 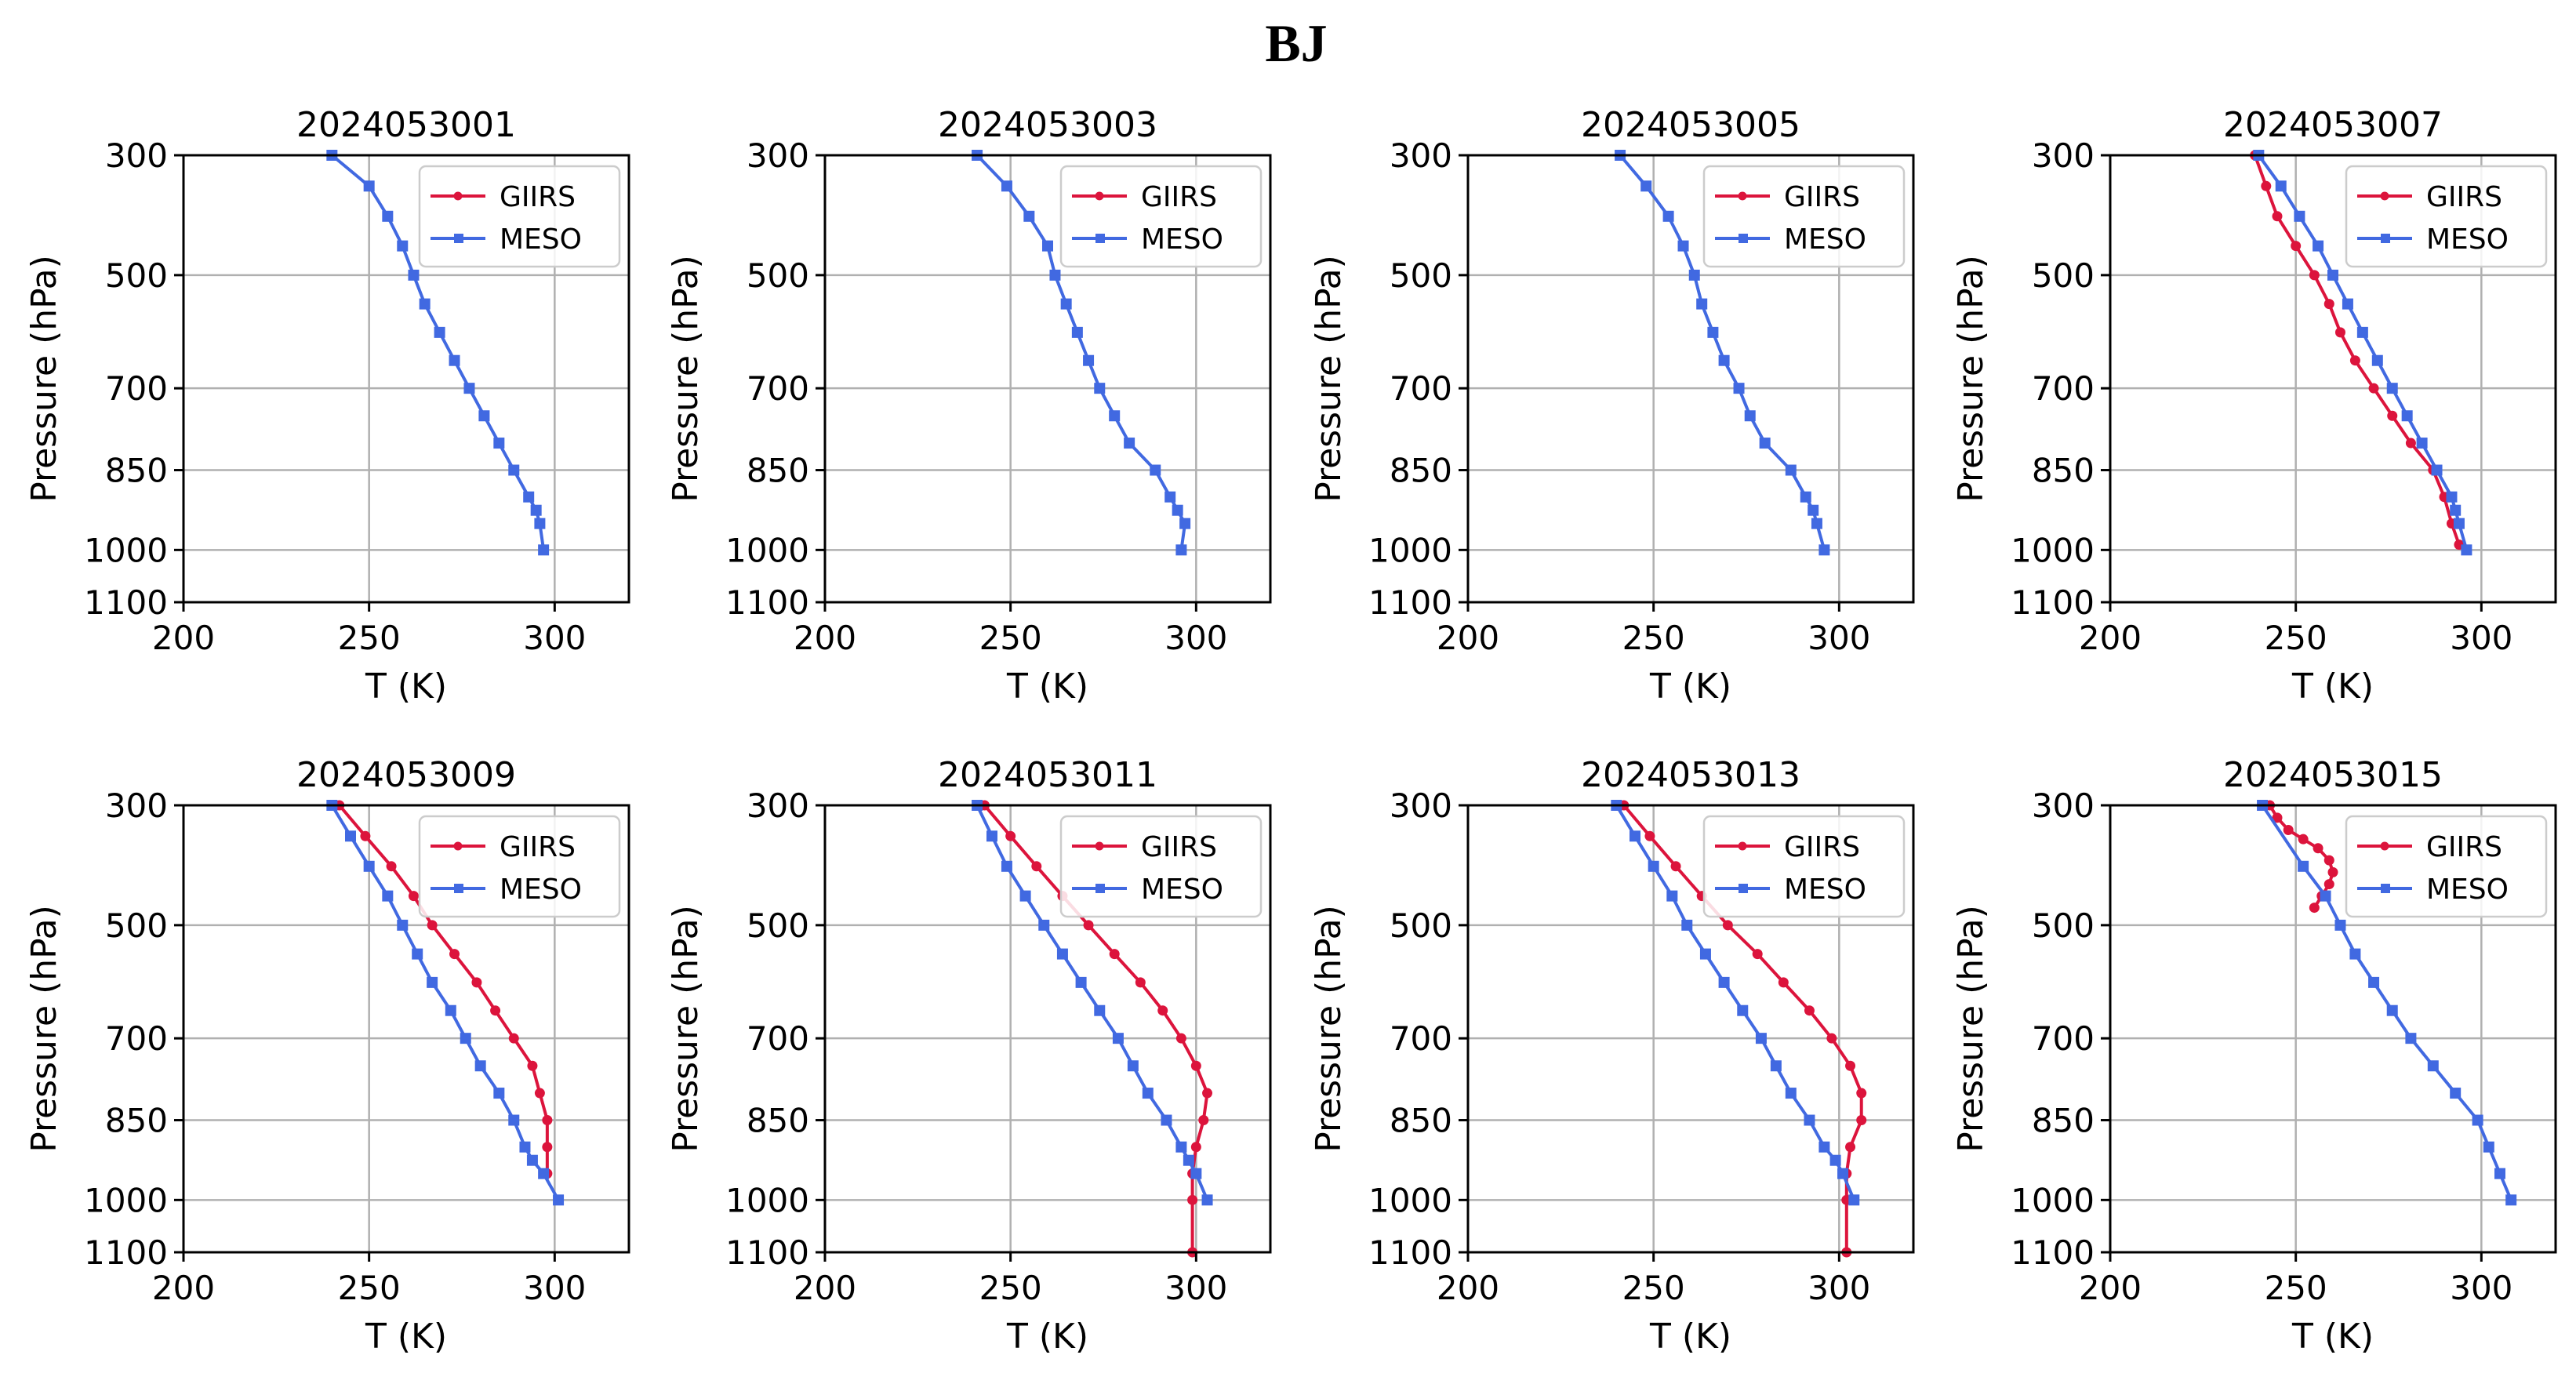 What do you see at coordinates (136, 156) in the screenshot?
I see `y-tick-label: 300` at bounding box center [136, 156].